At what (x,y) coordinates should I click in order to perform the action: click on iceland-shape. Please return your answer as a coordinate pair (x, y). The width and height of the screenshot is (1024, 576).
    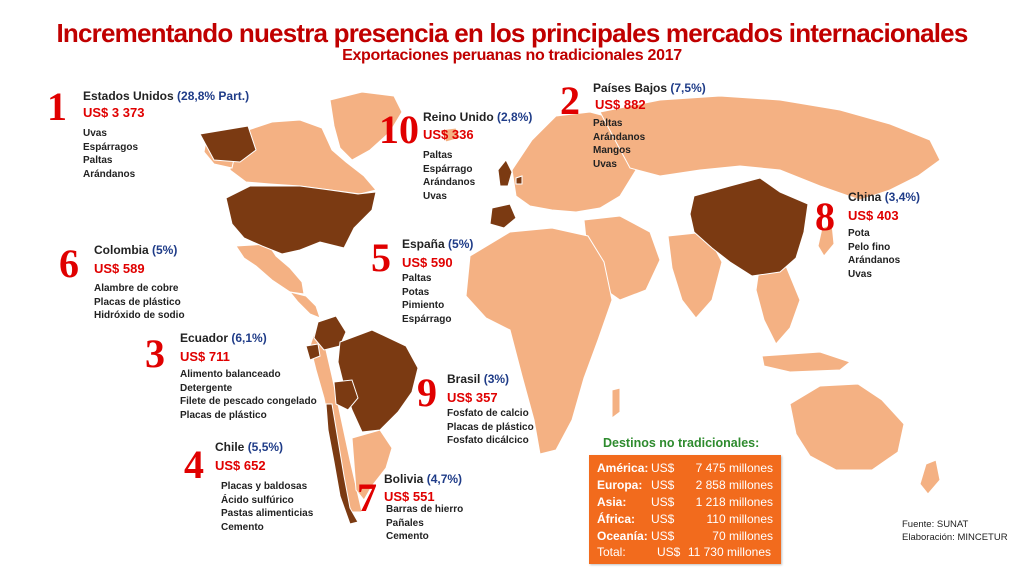
    Looking at the image, I should click on (450, 135).